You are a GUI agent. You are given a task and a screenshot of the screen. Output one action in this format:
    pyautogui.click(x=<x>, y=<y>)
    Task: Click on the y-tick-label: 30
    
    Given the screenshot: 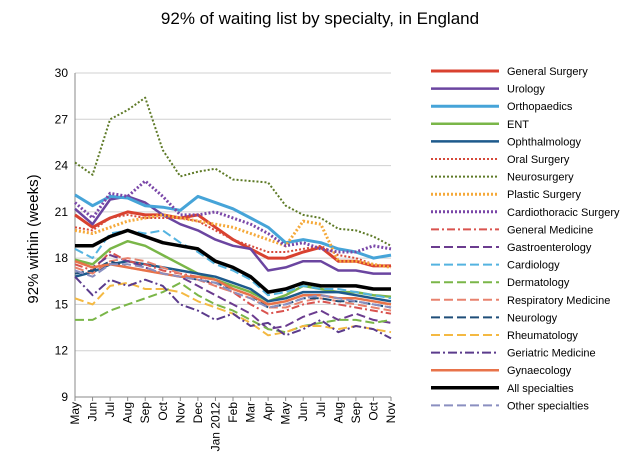 What is the action you would take?
    pyautogui.click(x=62, y=73)
    